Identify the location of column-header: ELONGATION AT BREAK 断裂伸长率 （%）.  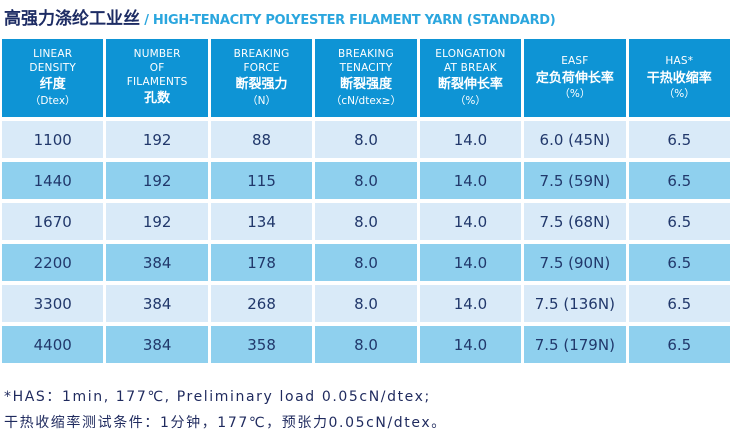
(470, 78).